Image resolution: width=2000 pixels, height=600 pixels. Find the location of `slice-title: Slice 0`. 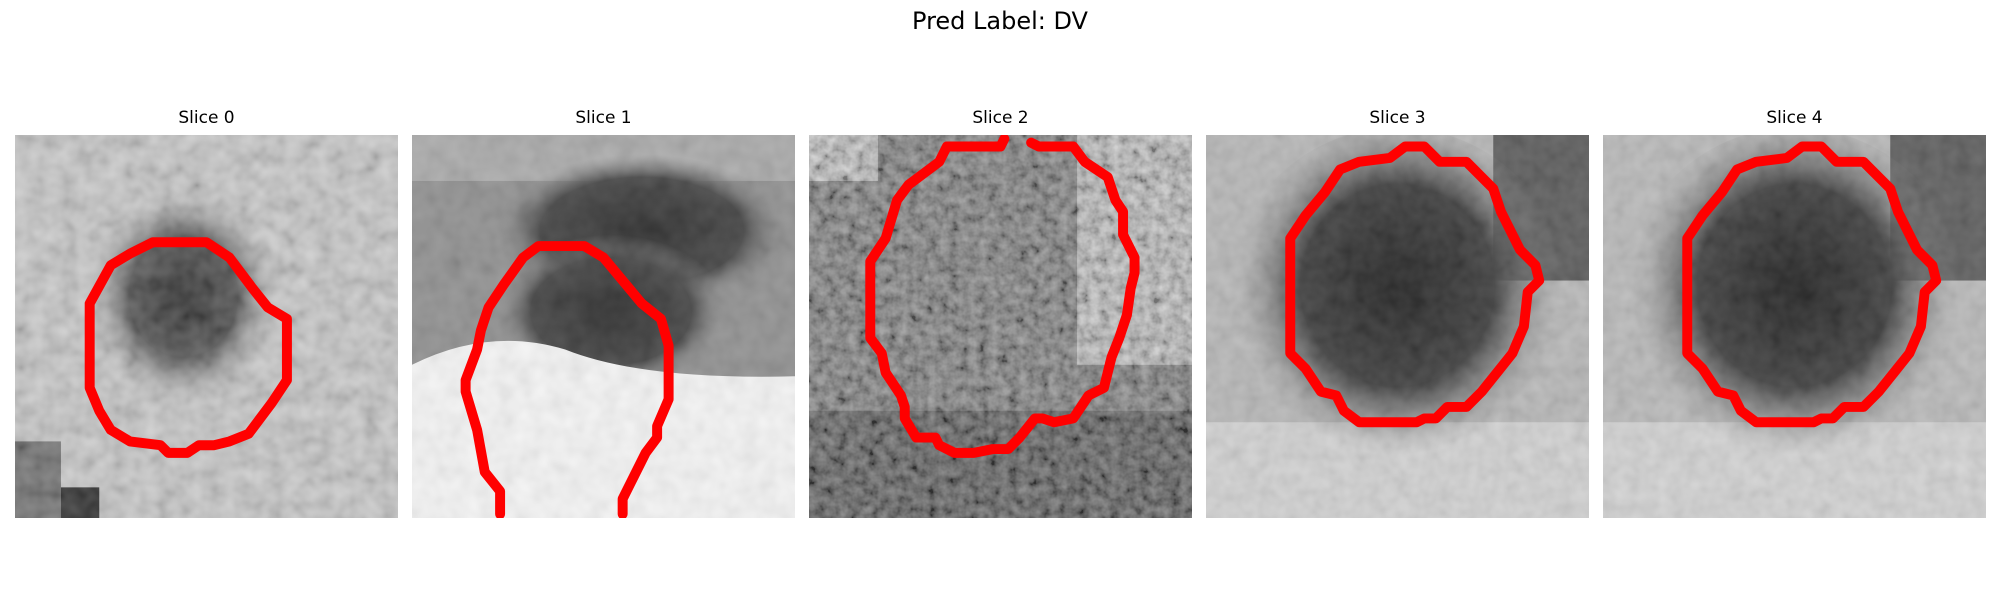

slice-title: Slice 0 is located at coordinates (206, 118).